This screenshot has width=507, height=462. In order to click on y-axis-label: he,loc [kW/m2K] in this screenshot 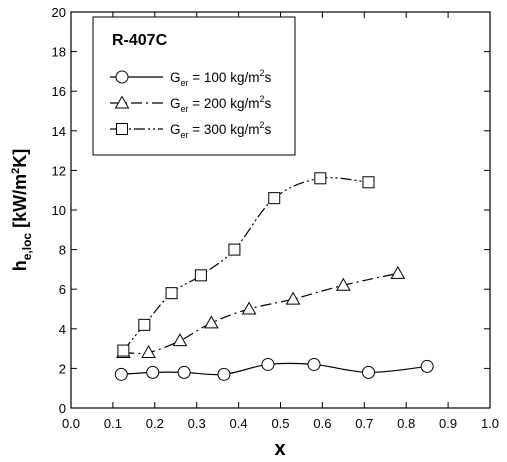, I will do `click(22, 210)`.